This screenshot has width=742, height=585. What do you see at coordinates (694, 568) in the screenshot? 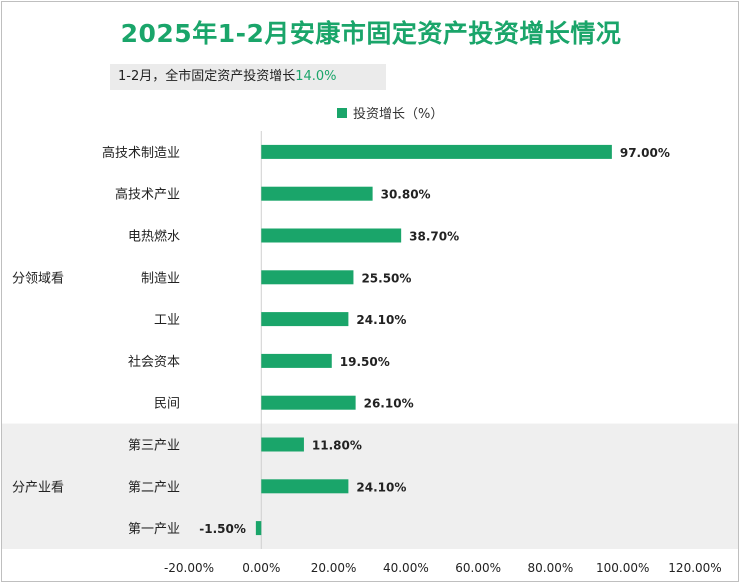
I see `x-tick-label: 120.00%` at bounding box center [694, 568].